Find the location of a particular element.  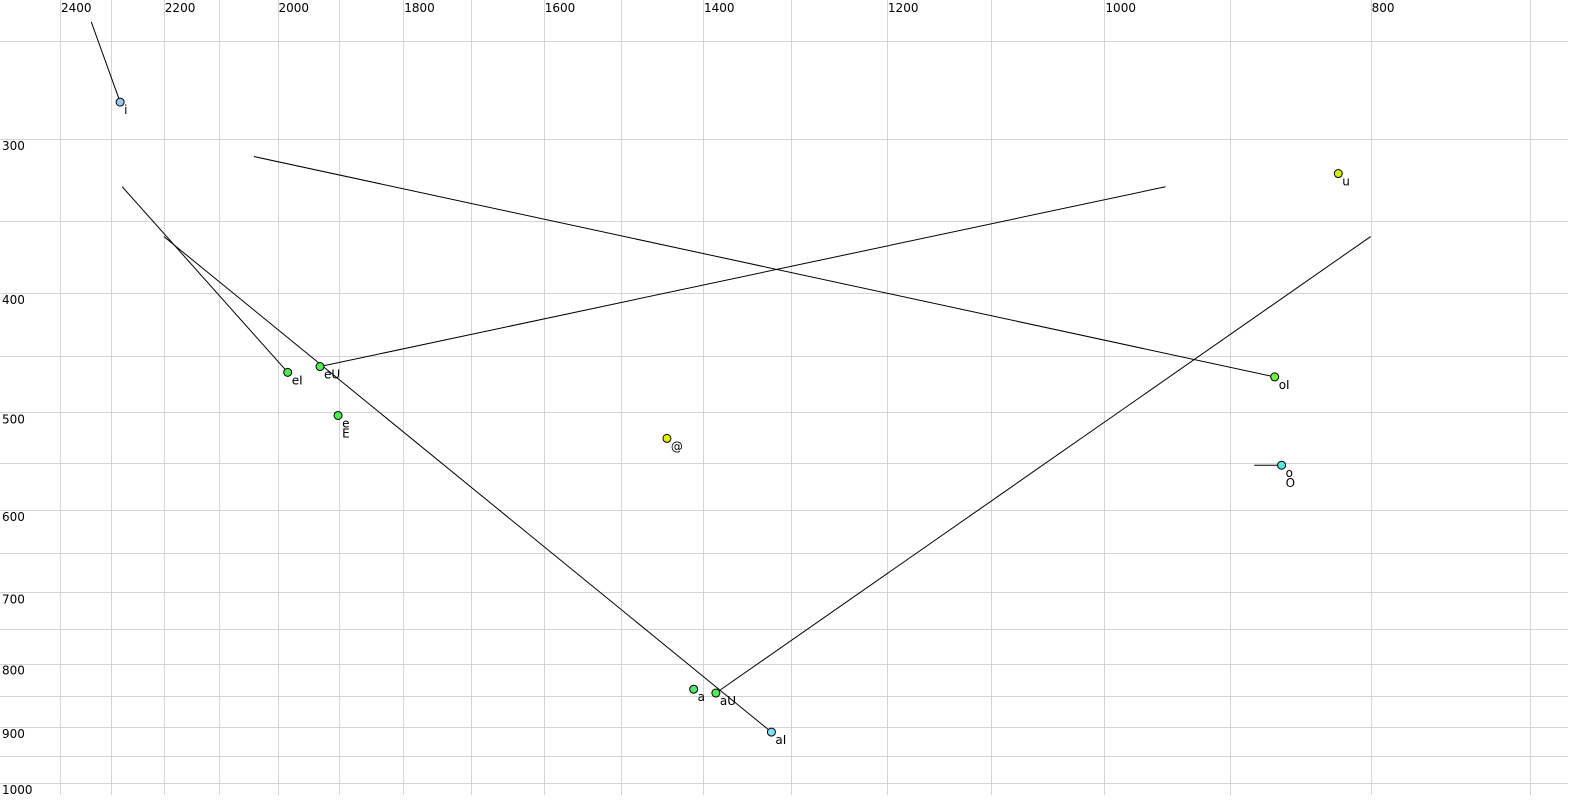

y-tick-label: 600 is located at coordinates (13, 517).